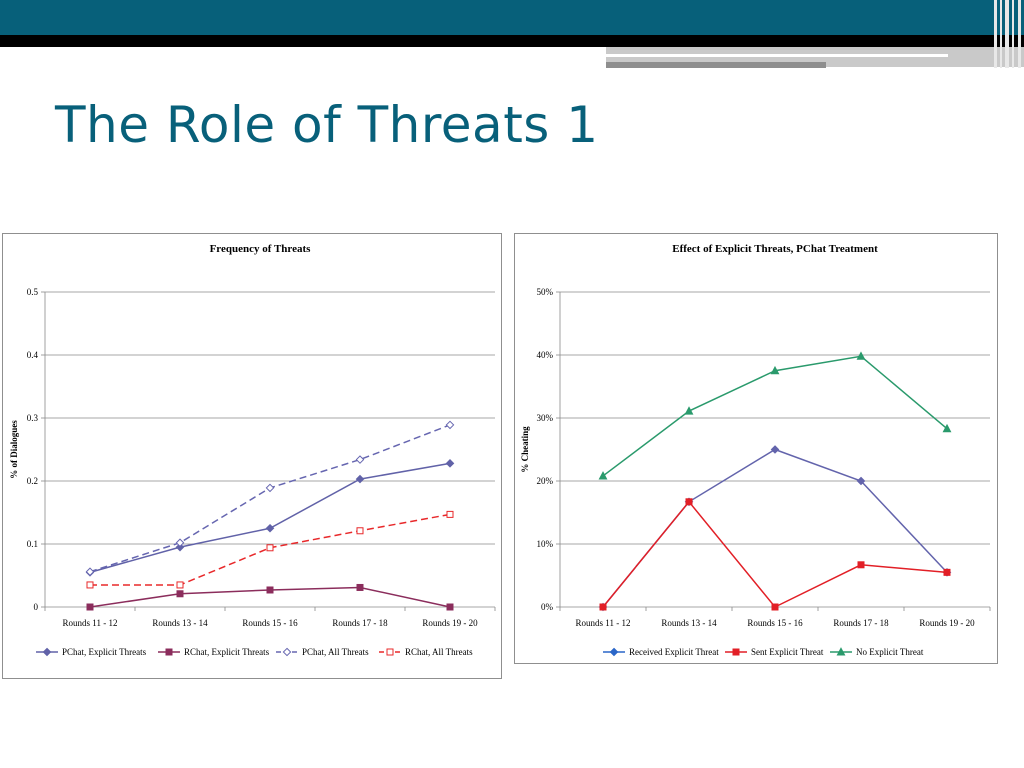  I want to click on legend-label-rchat-all-threats: RChat, All Threats, so click(439, 652).